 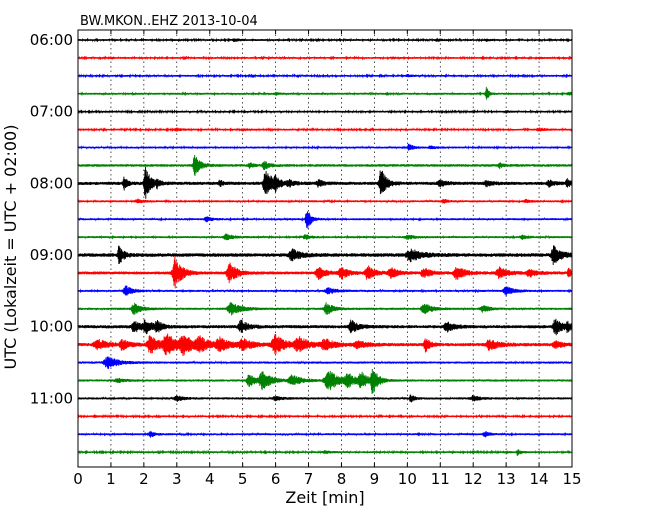 I want to click on x-tick-label: 9, so click(x=375, y=479).